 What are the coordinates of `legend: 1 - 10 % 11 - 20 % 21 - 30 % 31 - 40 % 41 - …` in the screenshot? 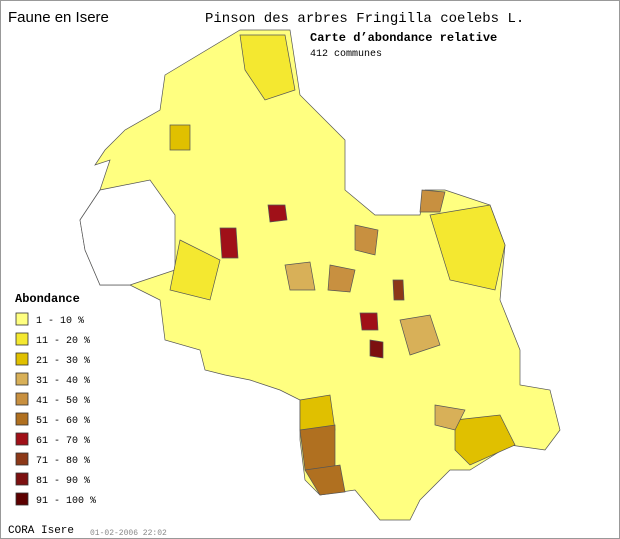 It's located at (55, 409).